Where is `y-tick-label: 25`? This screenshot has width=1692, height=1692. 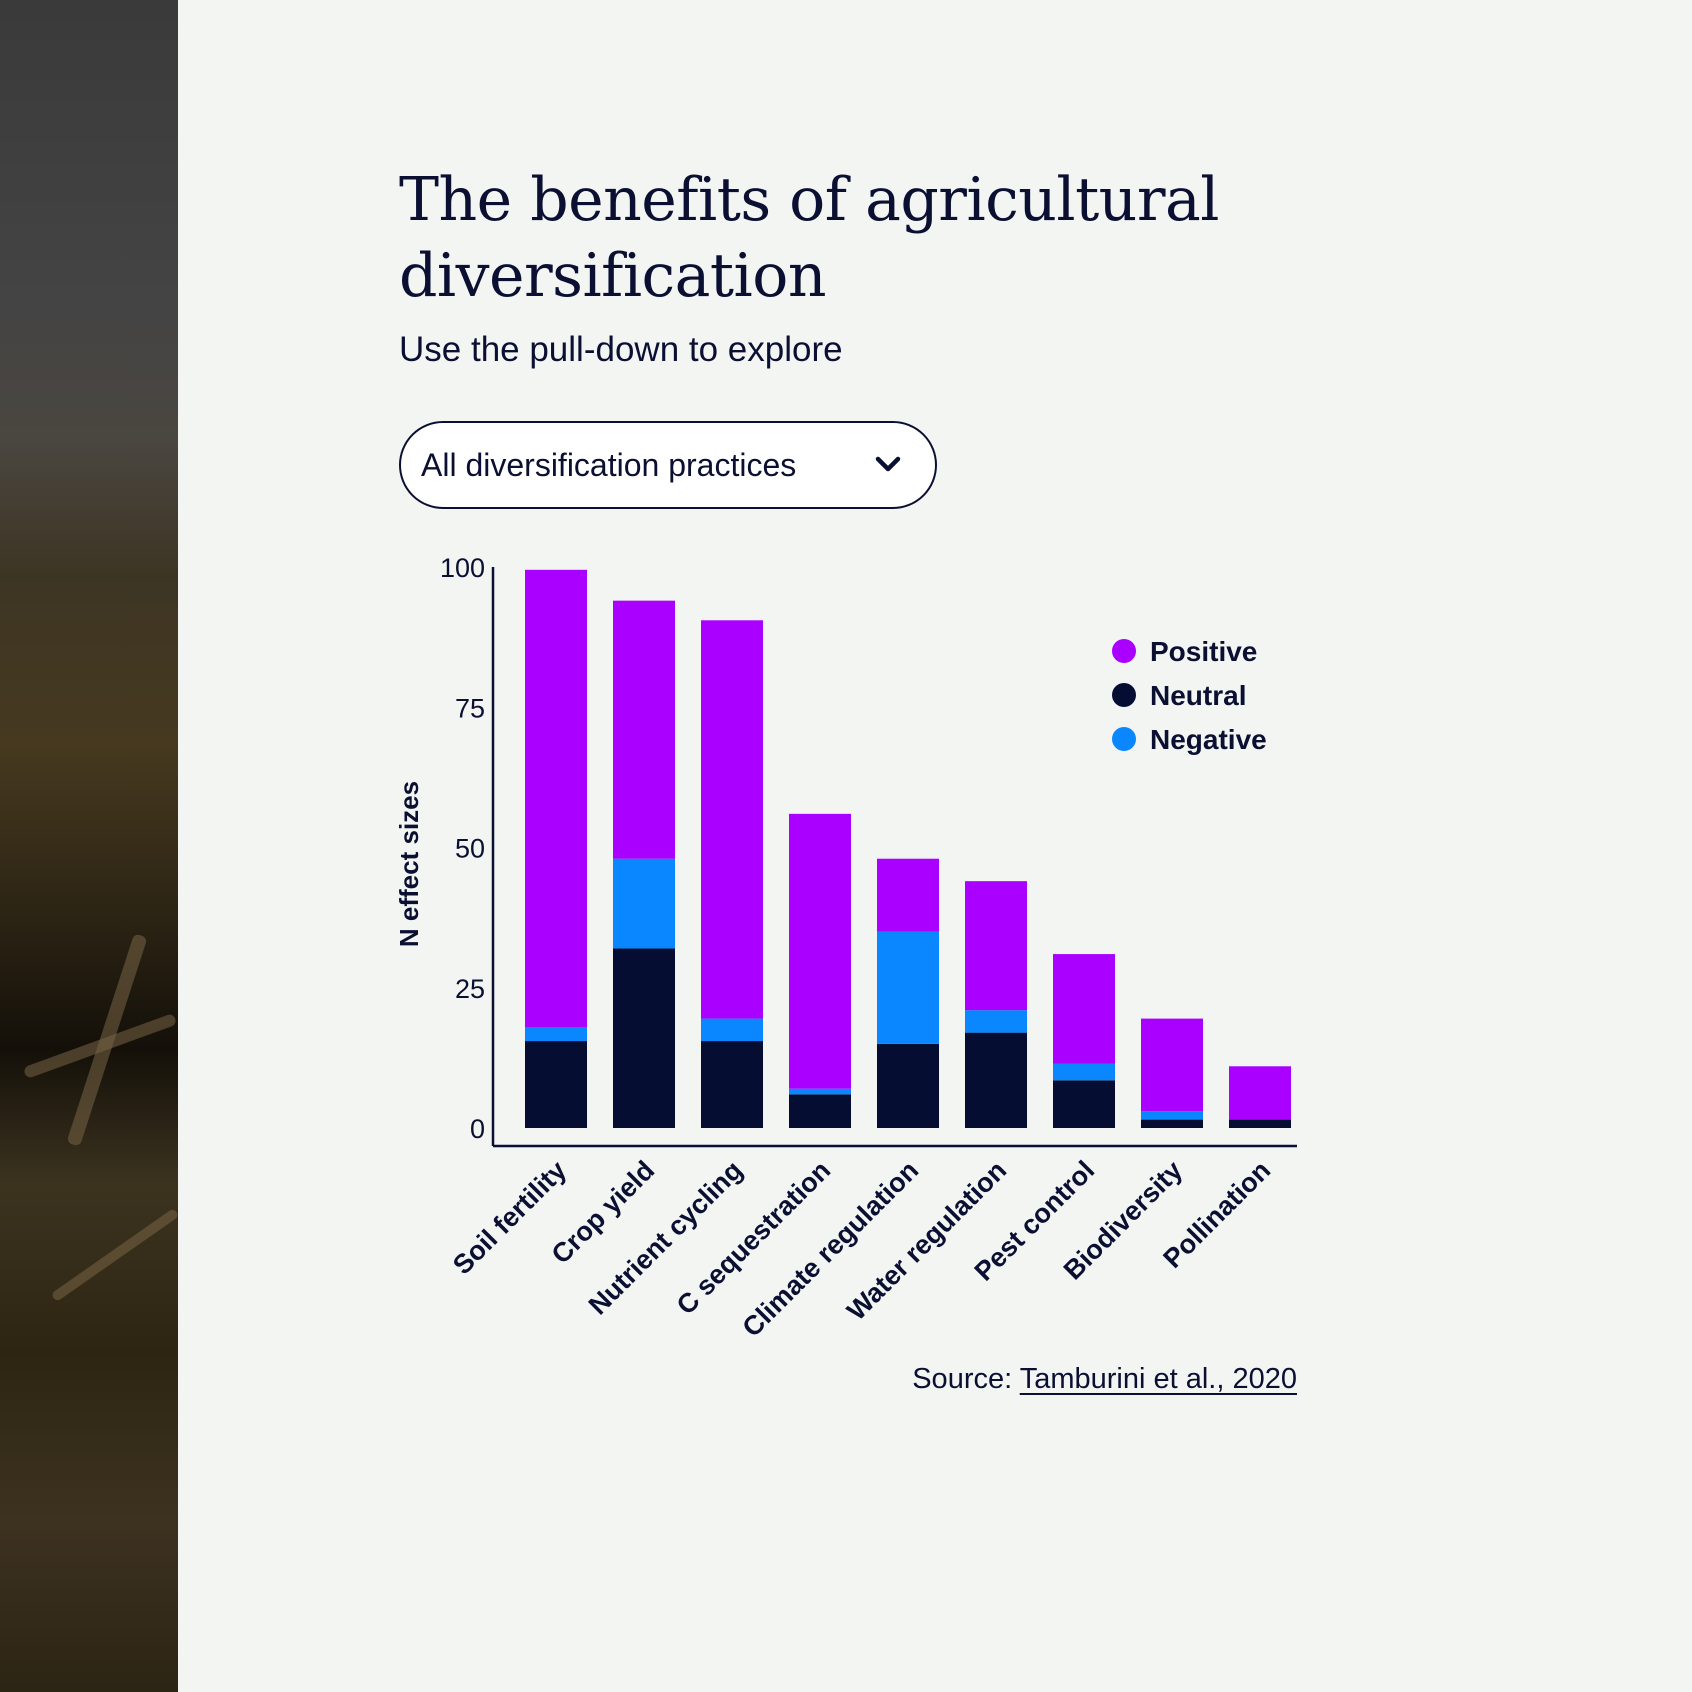
y-tick-label: 25 is located at coordinates (470, 989).